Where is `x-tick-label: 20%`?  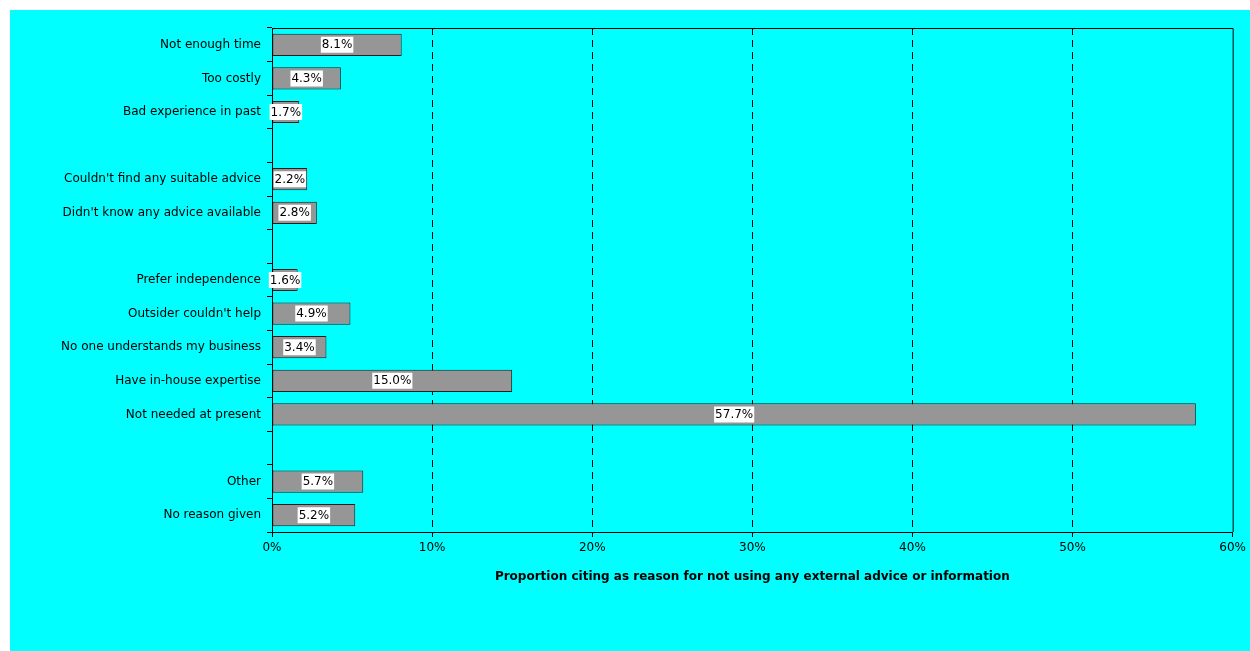
x-tick-label: 20% is located at coordinates (592, 547).